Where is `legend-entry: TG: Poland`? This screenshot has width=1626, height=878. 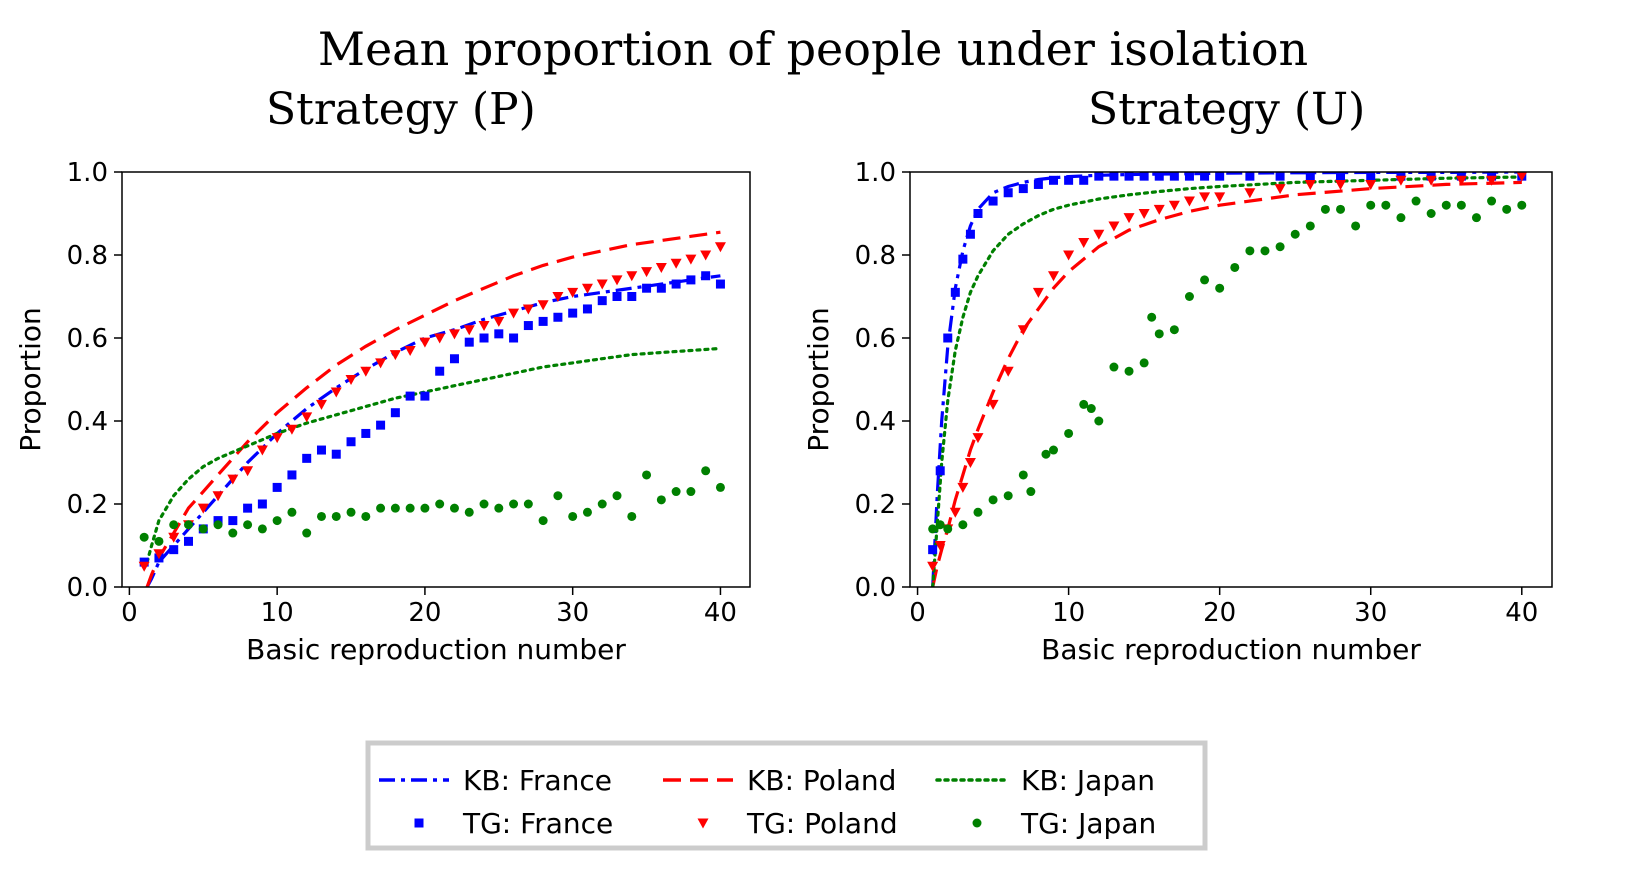 legend-entry: TG: Poland is located at coordinates (797, 823).